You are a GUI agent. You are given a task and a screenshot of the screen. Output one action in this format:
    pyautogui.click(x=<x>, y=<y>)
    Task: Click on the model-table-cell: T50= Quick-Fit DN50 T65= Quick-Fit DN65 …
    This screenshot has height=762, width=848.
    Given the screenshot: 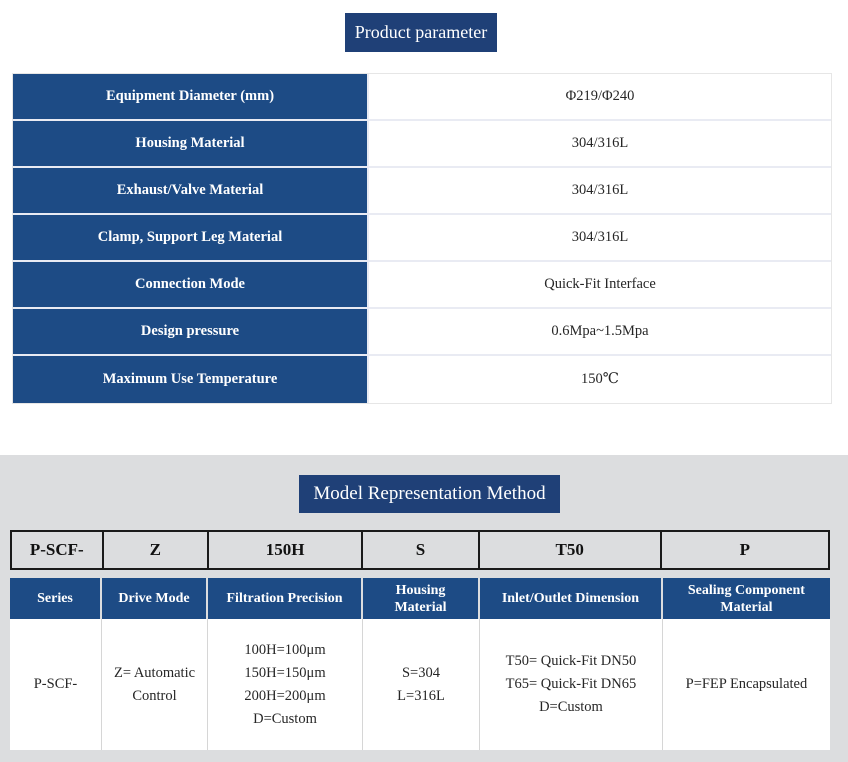 What is the action you would take?
    pyautogui.click(x=571, y=684)
    